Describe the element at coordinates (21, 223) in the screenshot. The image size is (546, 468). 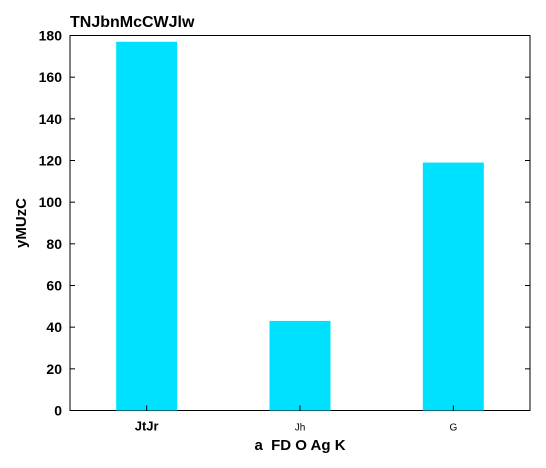
I see `y-axis-label: yMUzC` at that location.